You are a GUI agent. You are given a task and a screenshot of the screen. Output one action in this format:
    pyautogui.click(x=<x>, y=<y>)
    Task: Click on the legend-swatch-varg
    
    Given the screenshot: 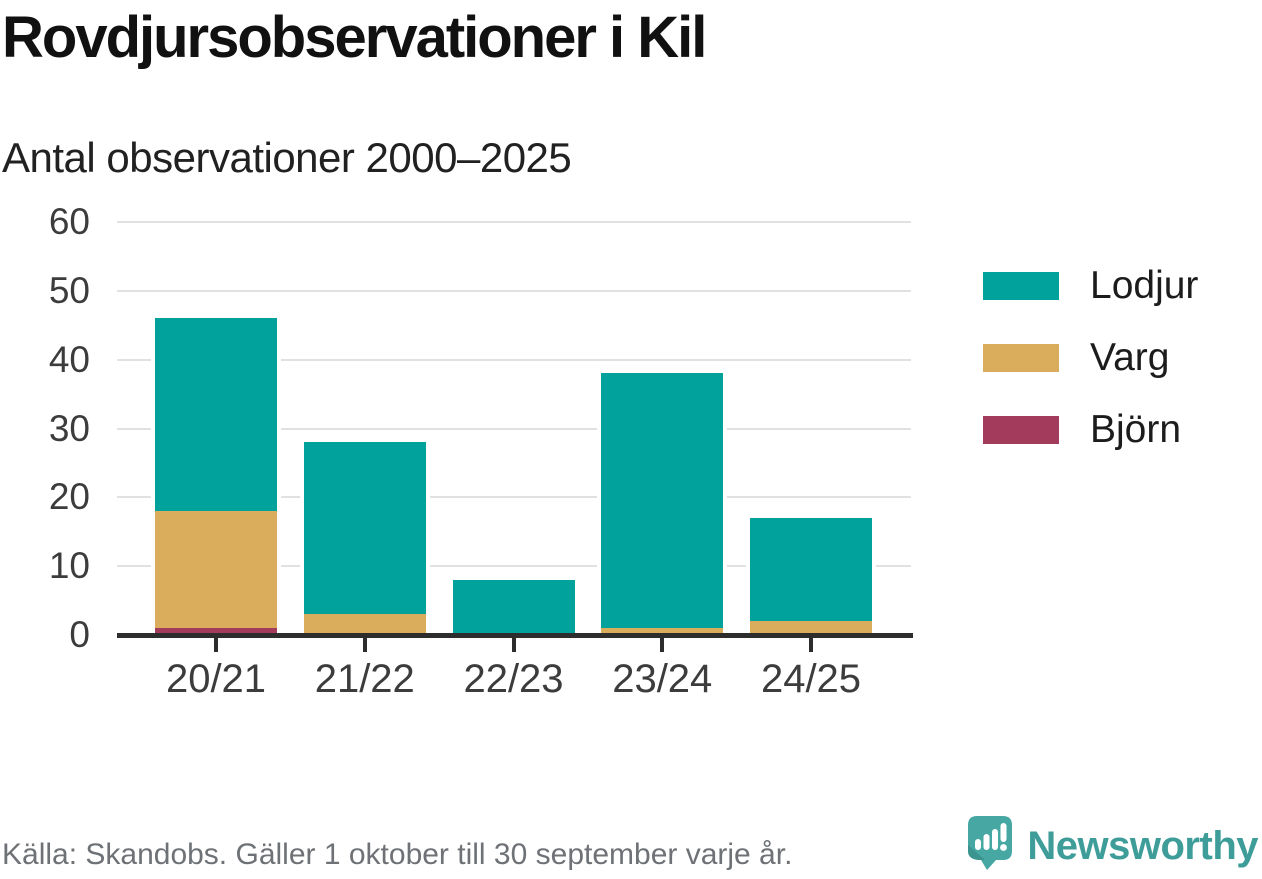 What is the action you would take?
    pyautogui.click(x=1021, y=358)
    